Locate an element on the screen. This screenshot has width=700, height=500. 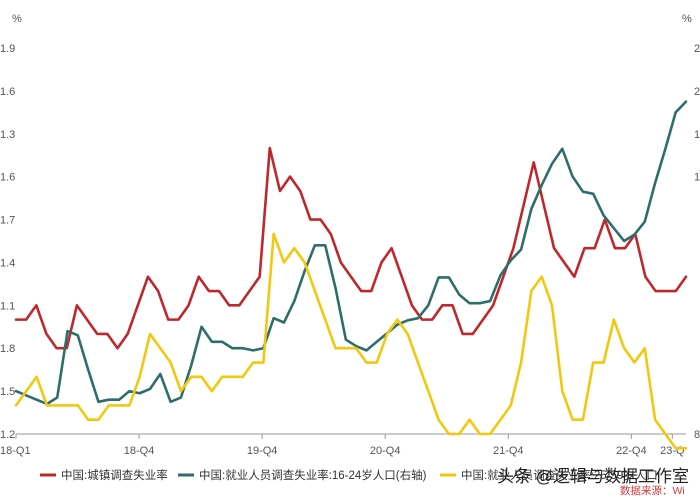
x-tick-label: 19-Q4 is located at coordinates (262, 451).